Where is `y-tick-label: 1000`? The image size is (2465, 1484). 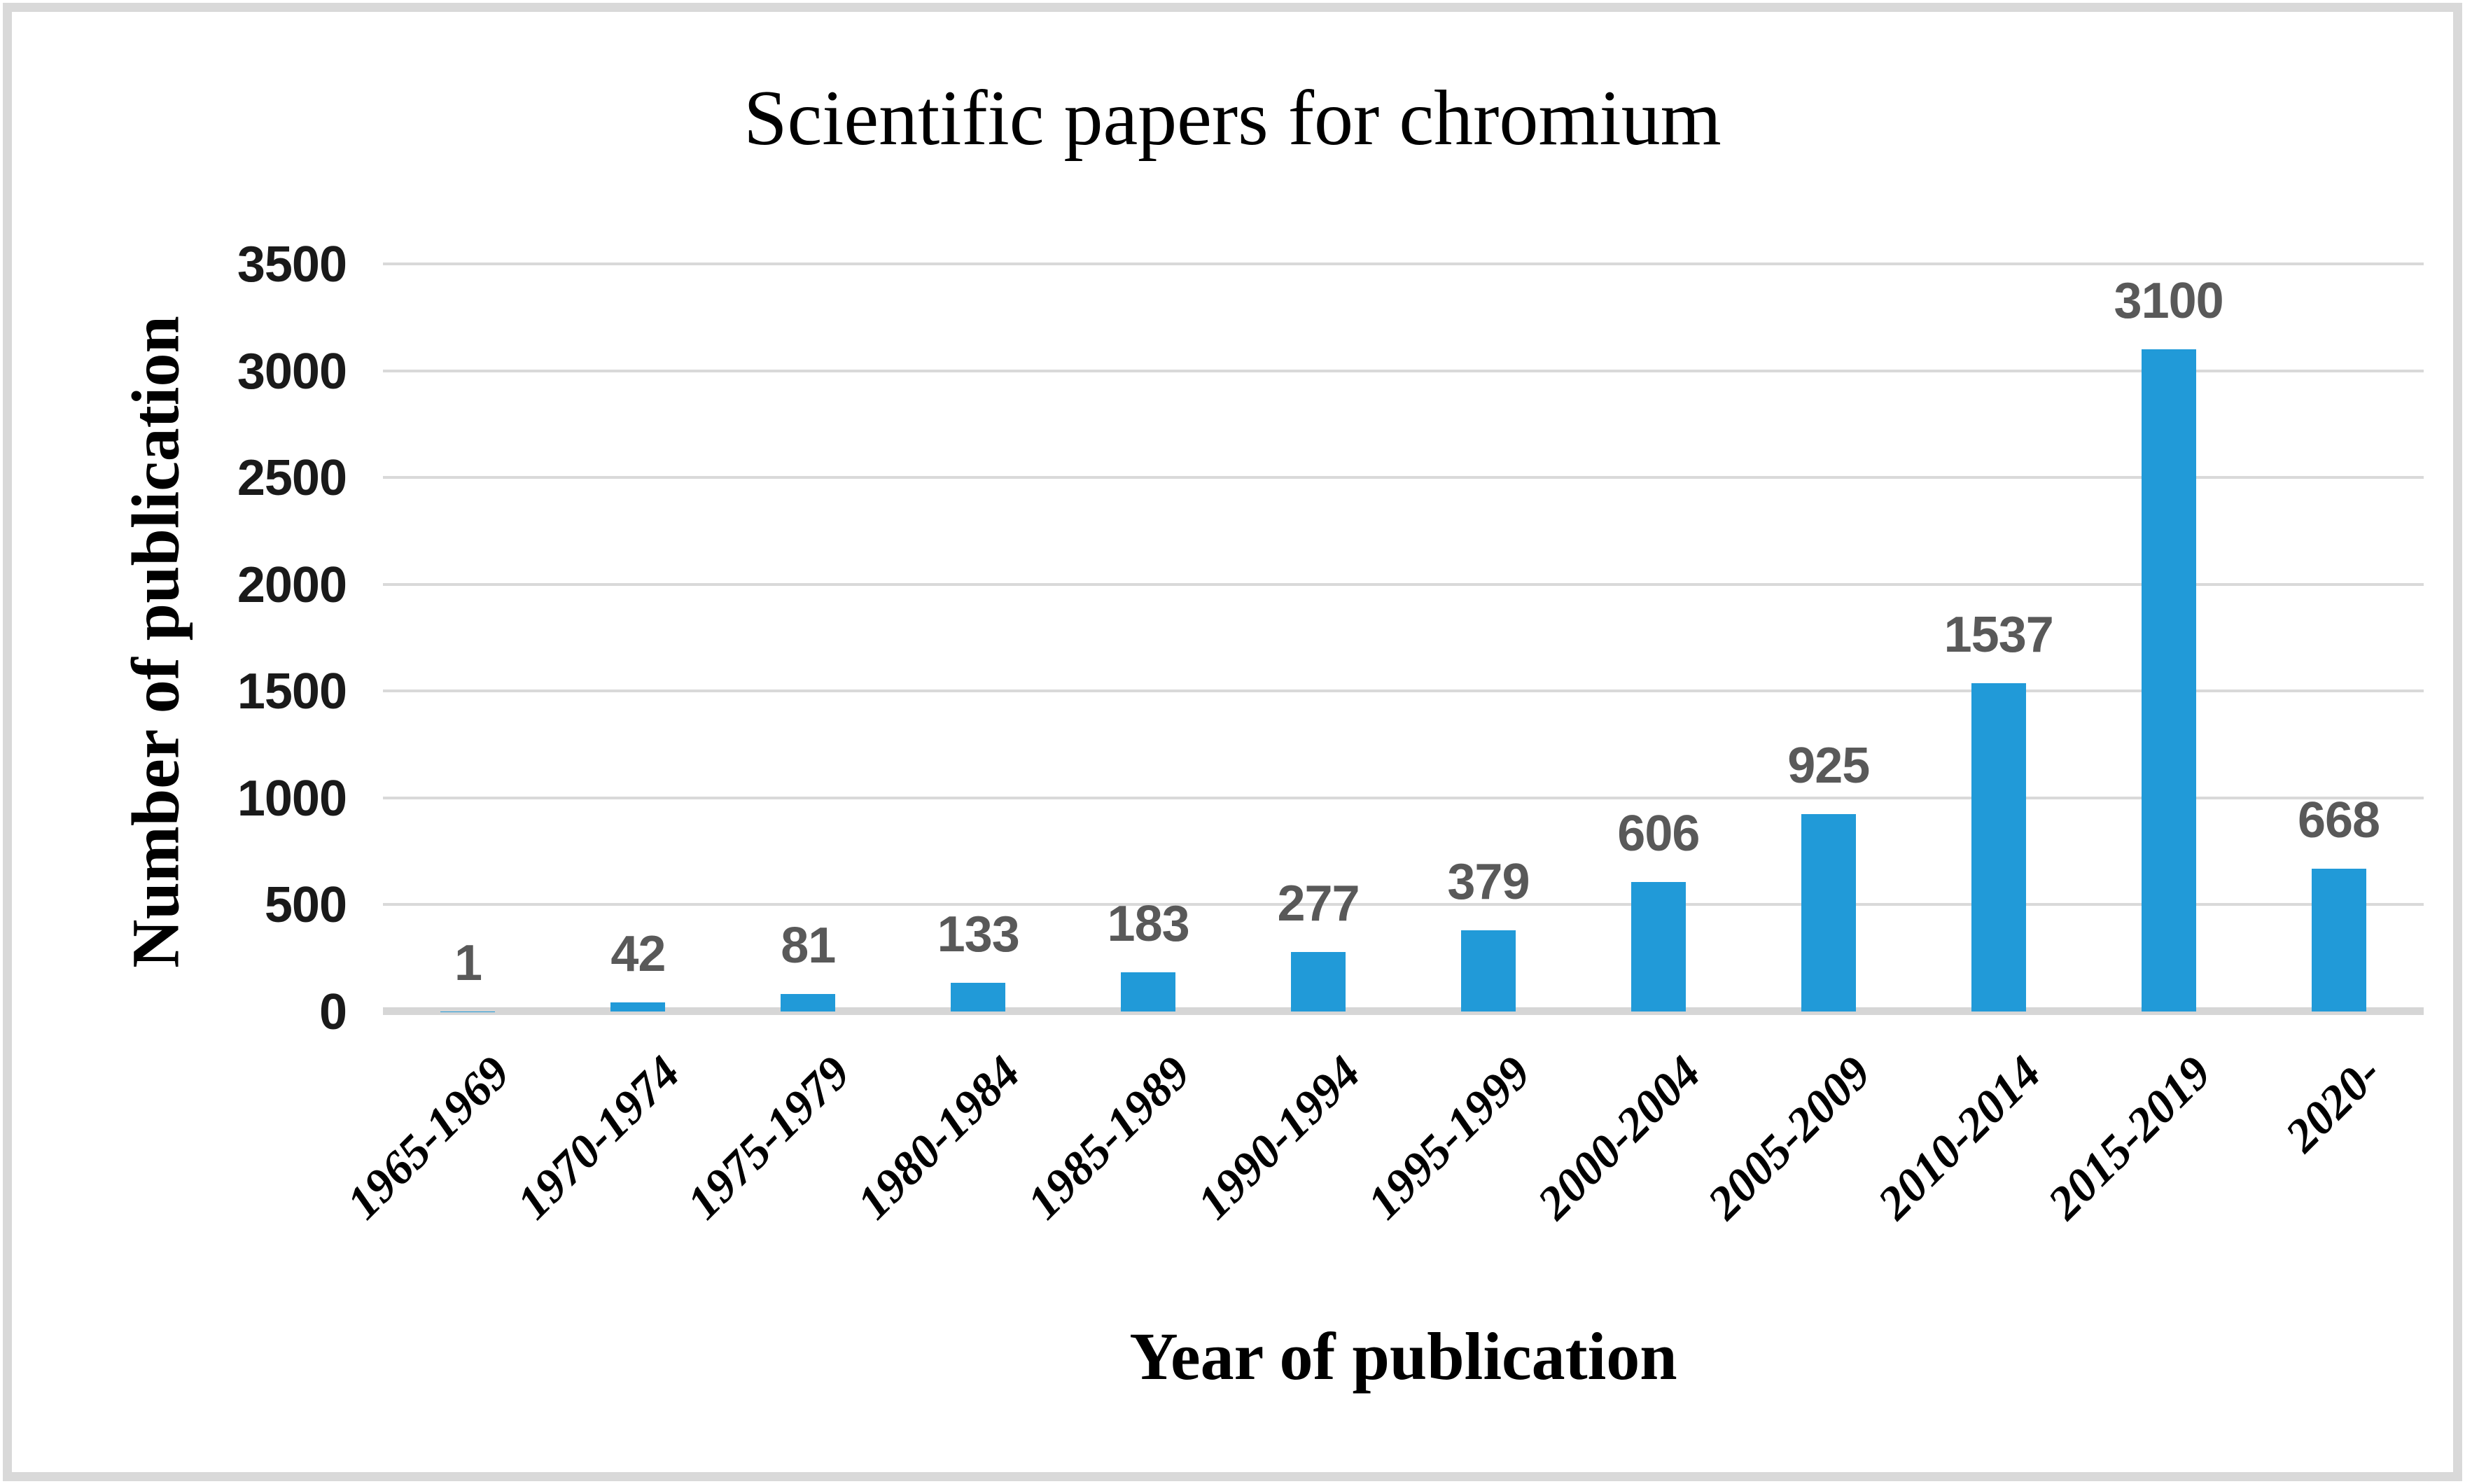 y-tick-label: 1000 is located at coordinates (292, 798).